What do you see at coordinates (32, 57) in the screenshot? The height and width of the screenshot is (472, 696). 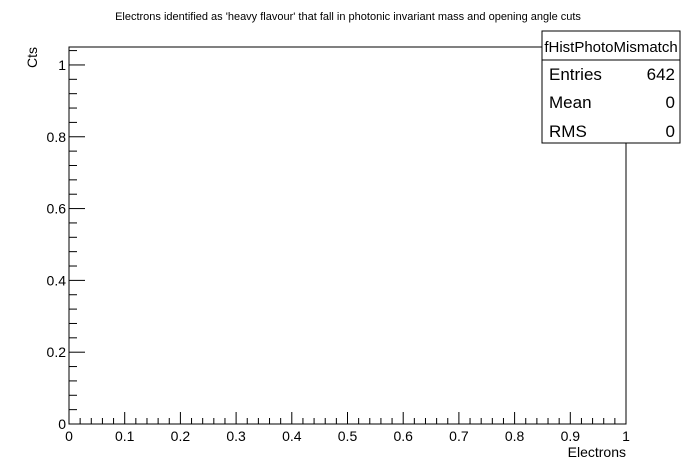 I see `y-axis-label: Cts` at bounding box center [32, 57].